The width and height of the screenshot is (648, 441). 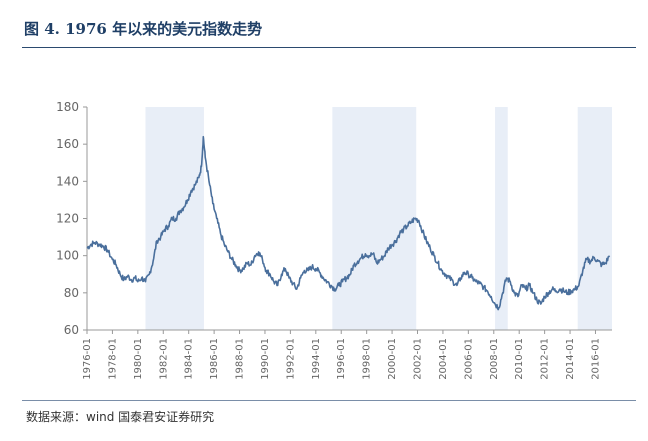 What do you see at coordinates (71, 330) in the screenshot?
I see `y-tick-label-60: 60` at bounding box center [71, 330].